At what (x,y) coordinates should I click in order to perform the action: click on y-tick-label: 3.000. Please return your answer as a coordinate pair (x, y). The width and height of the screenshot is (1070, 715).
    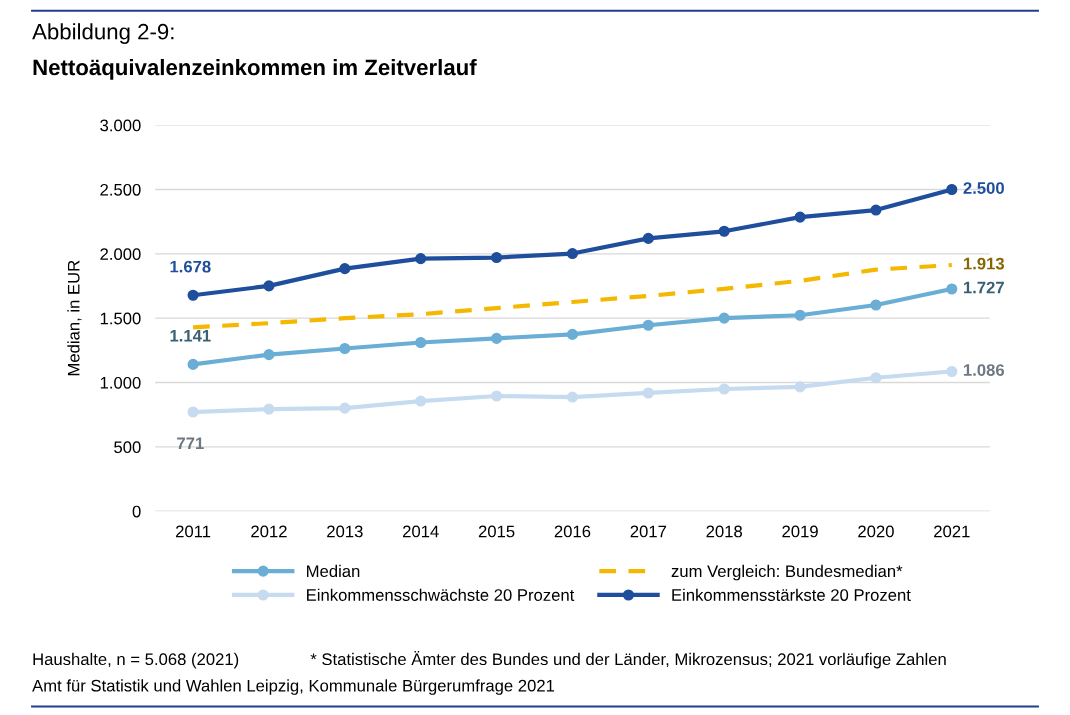
    Looking at the image, I should click on (120, 125).